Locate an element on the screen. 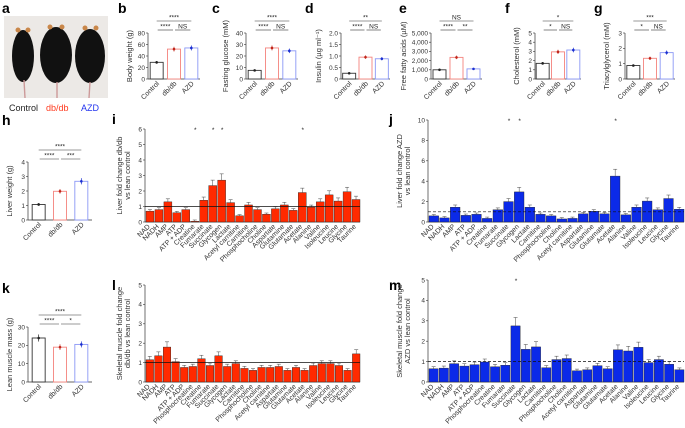 This screenshot has height=428, width=685. bar-carnitine is located at coordinates (546, 375).